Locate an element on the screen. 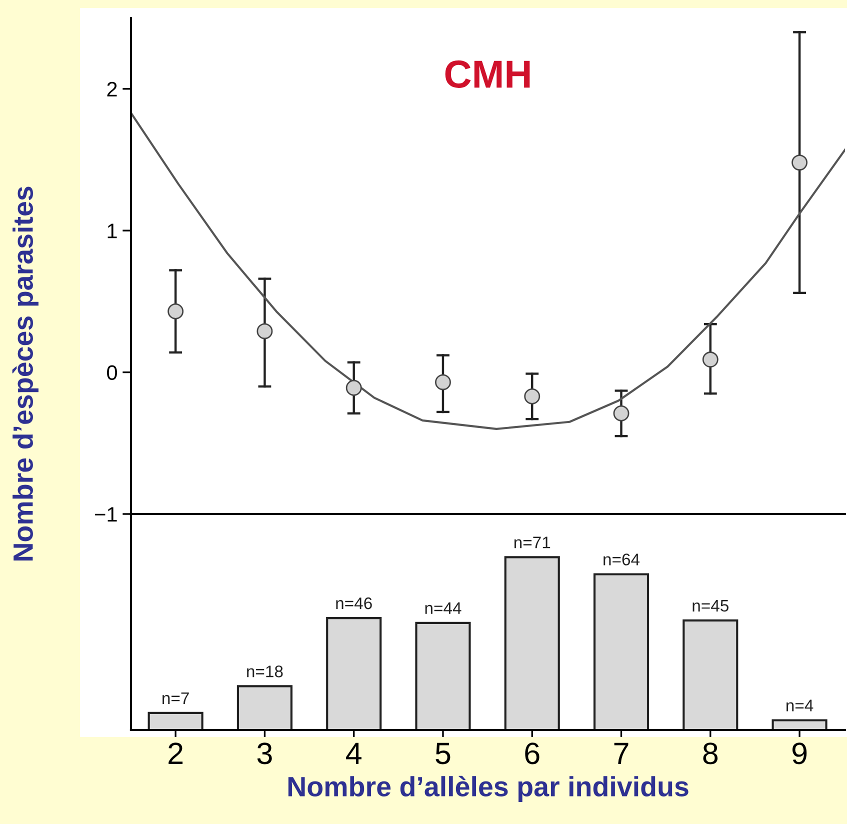  x-tick-label: 7 is located at coordinates (621, 753).